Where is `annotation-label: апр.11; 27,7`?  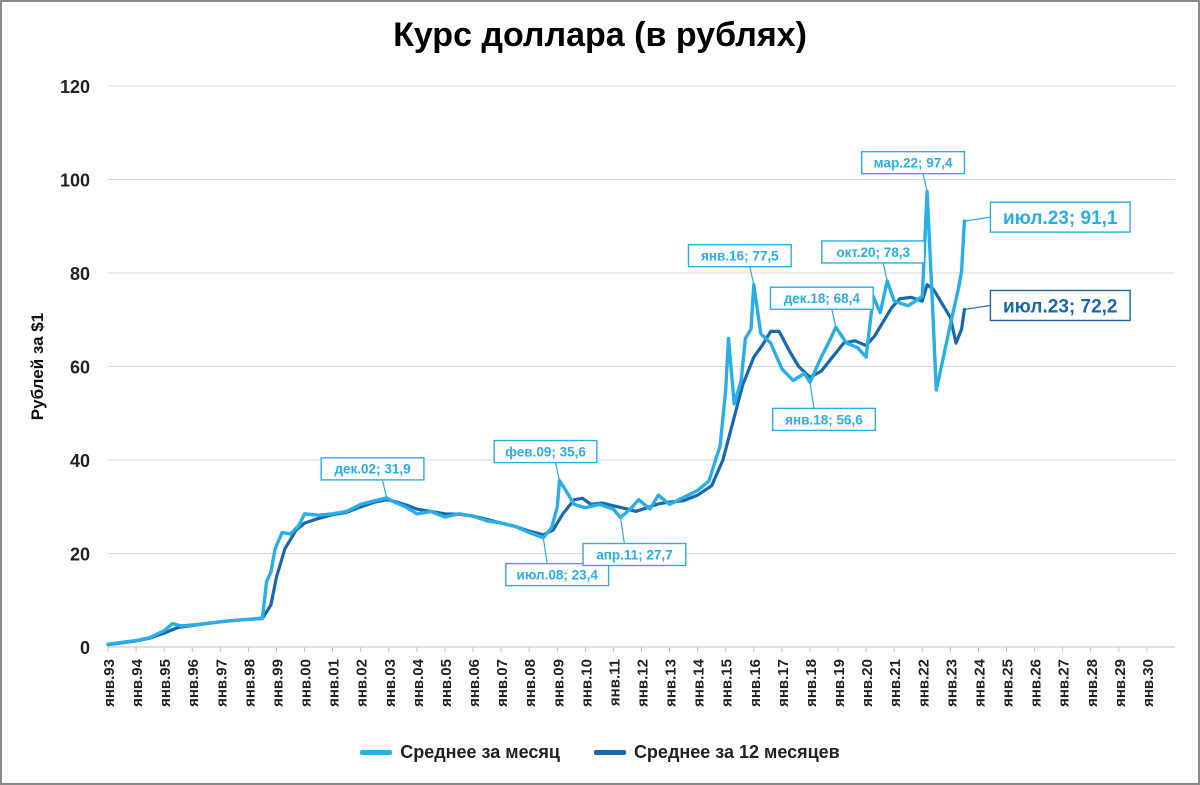 annotation-label: апр.11; 27,7 is located at coordinates (634, 554).